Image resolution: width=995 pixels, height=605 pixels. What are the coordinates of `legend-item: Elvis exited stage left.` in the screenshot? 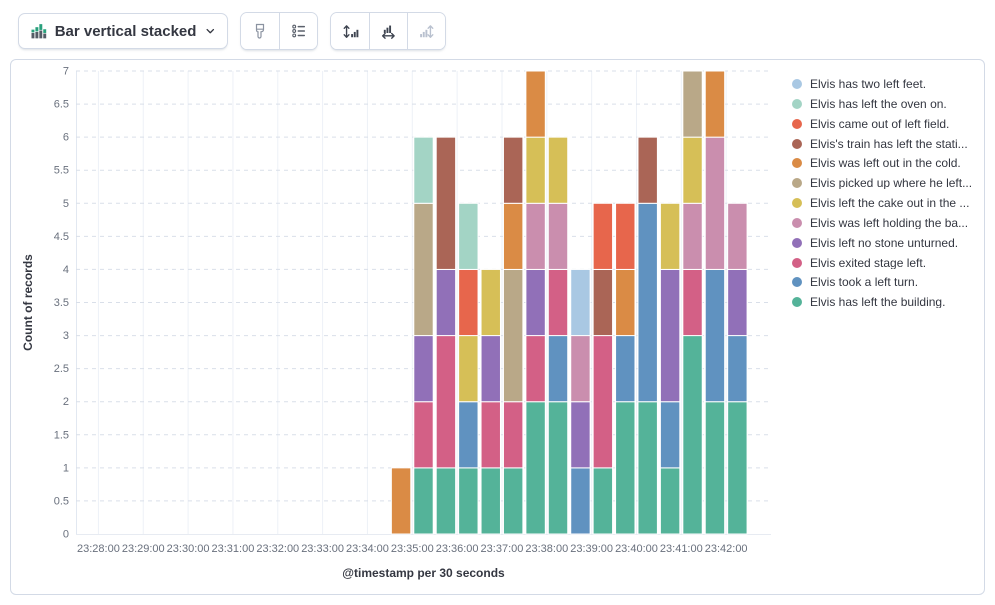 It's located at (886, 263).